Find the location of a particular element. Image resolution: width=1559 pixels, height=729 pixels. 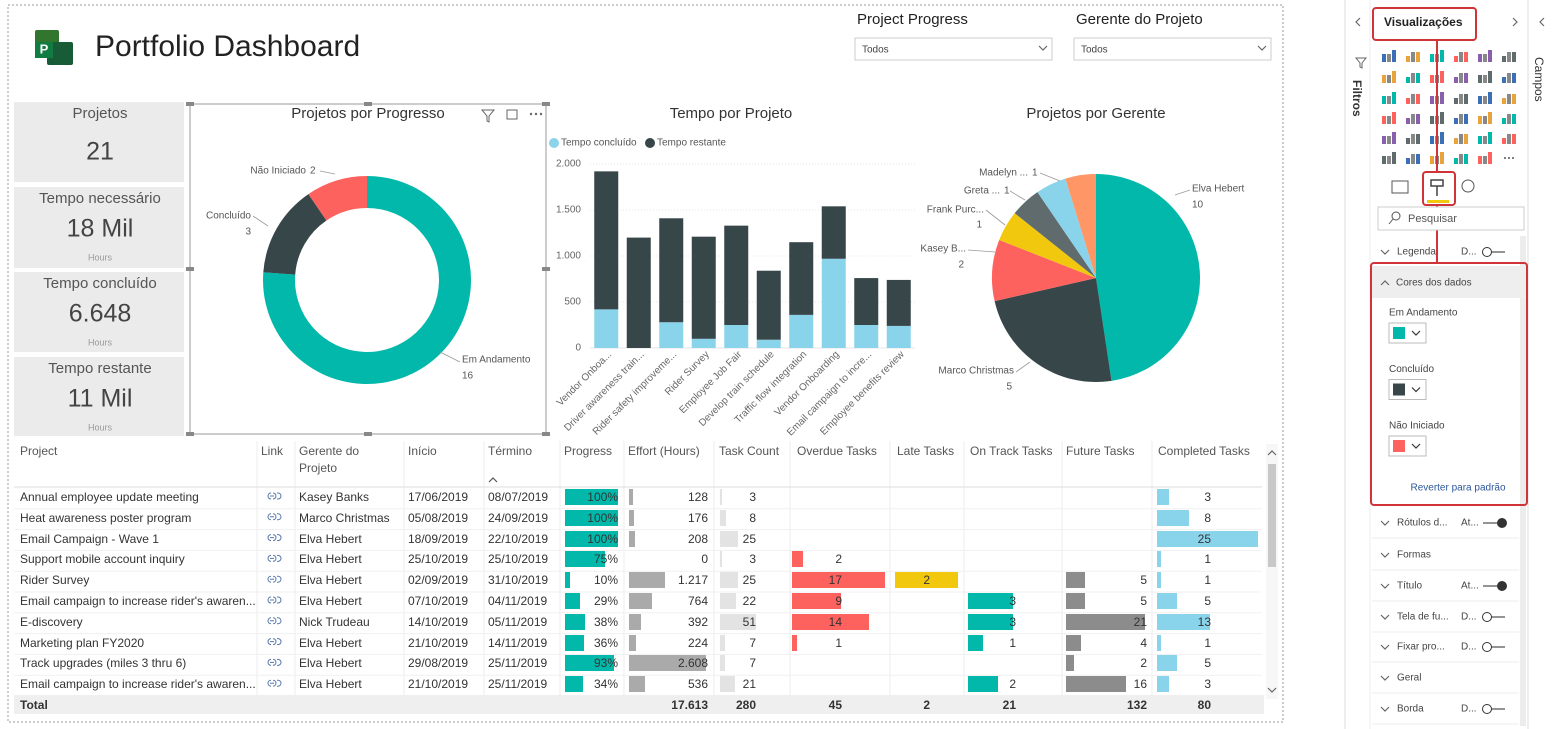

slice is located at coordinates (1148, 277).